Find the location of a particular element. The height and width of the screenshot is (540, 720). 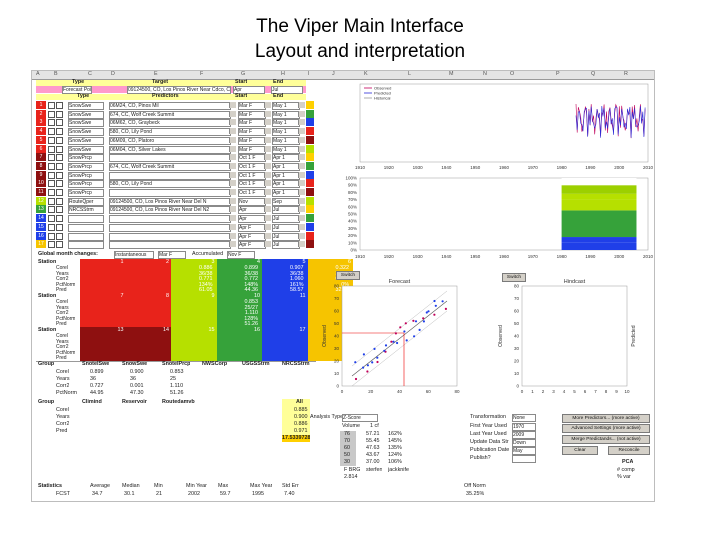

transformation-row-input: 1970 is located at coordinates (524, 427).